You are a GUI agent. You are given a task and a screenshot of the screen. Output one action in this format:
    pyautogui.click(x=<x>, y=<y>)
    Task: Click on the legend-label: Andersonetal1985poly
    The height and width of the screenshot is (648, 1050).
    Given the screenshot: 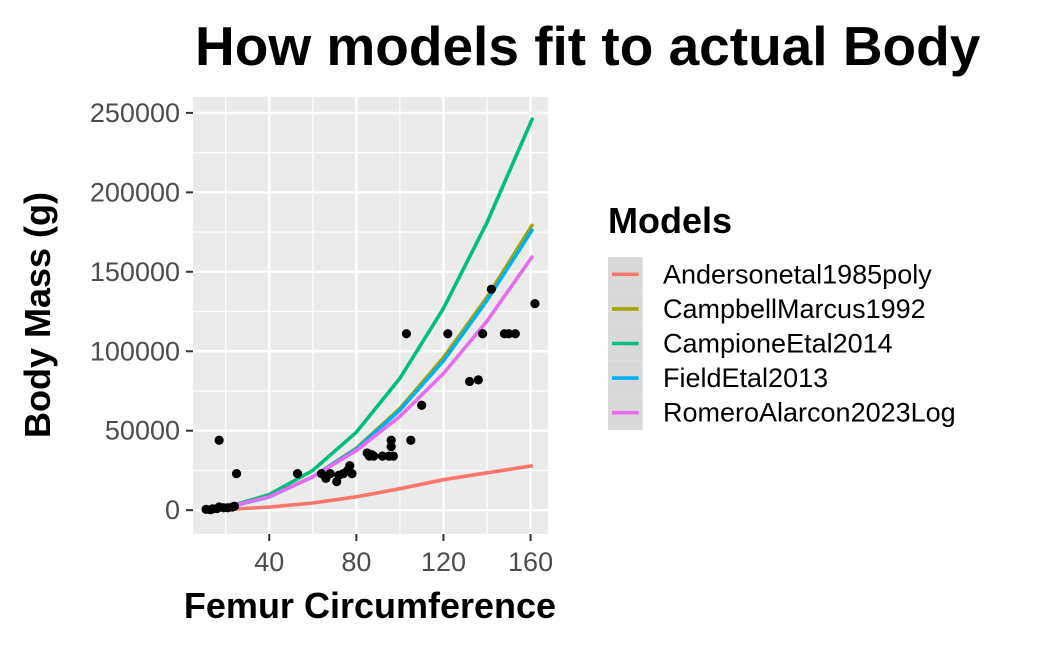 What is the action you would take?
    pyautogui.click(x=797, y=274)
    